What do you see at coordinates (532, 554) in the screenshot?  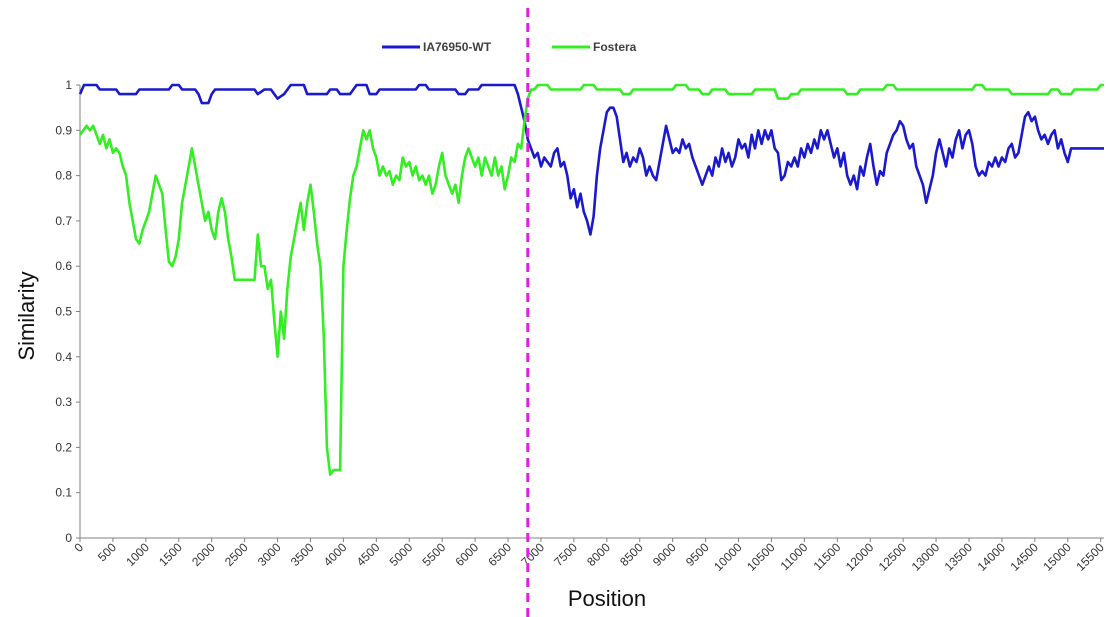 I see `x-tick-label: 7000` at bounding box center [532, 554].